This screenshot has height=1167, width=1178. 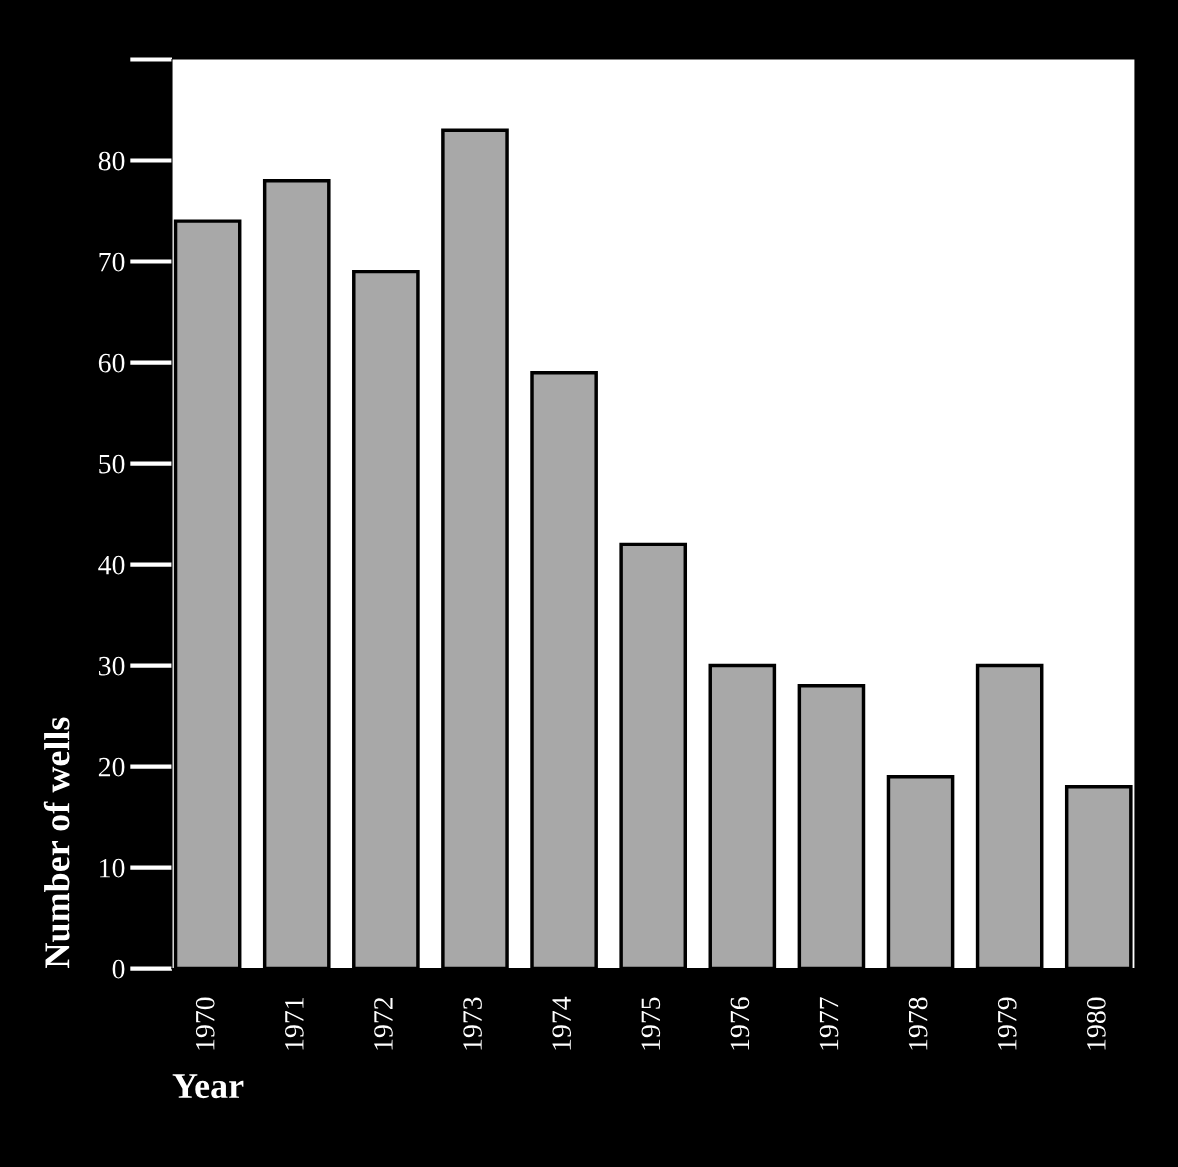 What do you see at coordinates (472, 1023) in the screenshot?
I see `x-tick-label: 1973` at bounding box center [472, 1023].